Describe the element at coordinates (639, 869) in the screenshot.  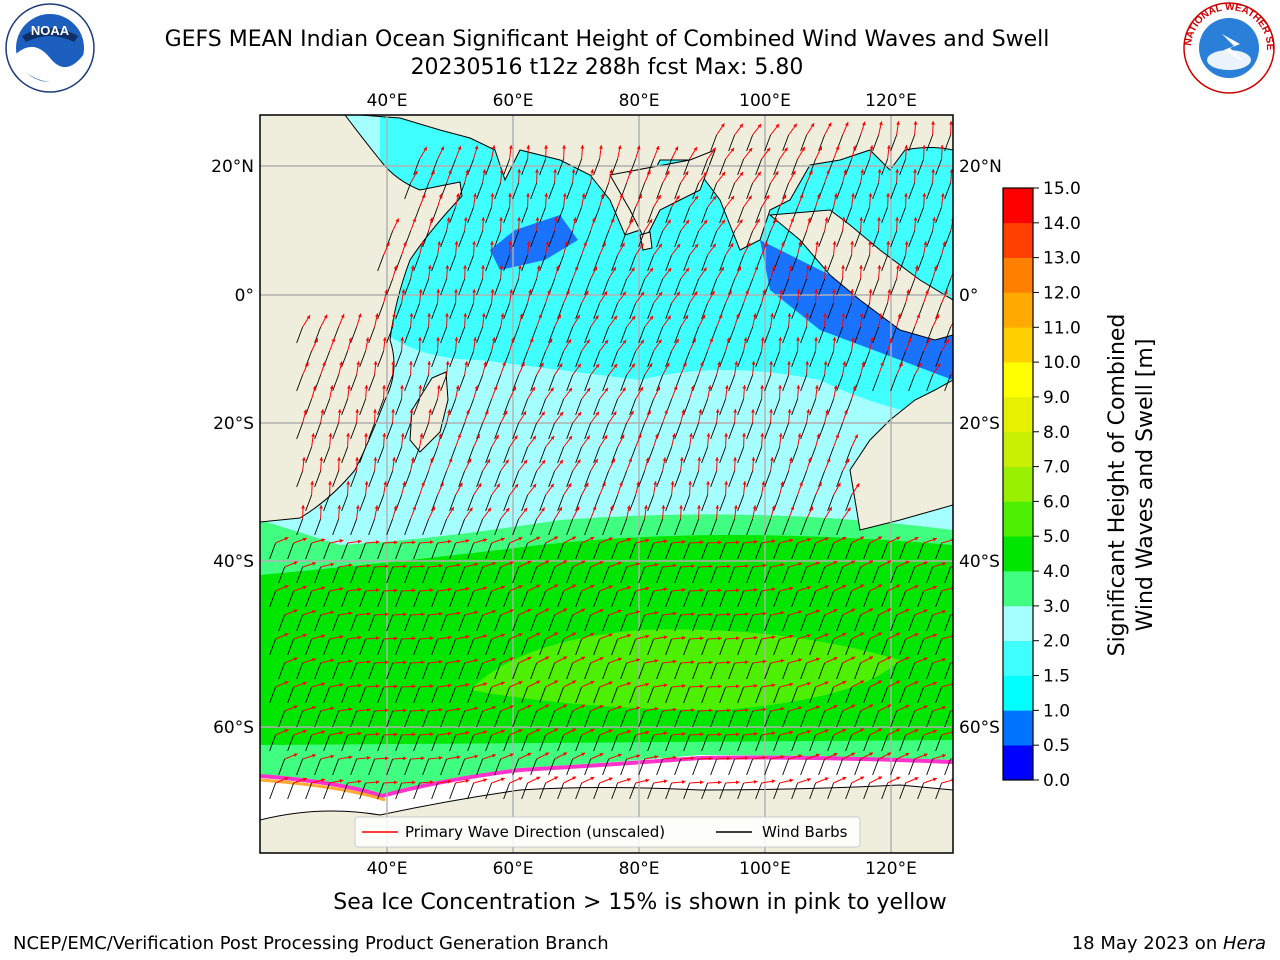
I see `lon-tick-bottom: 80°E` at that location.